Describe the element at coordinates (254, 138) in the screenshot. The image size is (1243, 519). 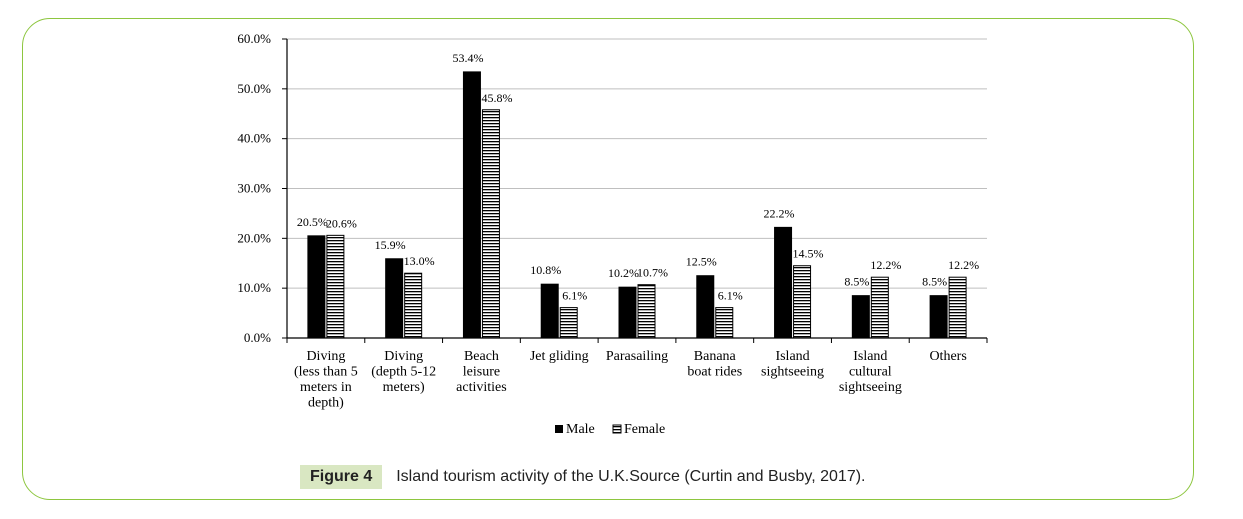
I see `y-tick-label: 40.0%` at that location.